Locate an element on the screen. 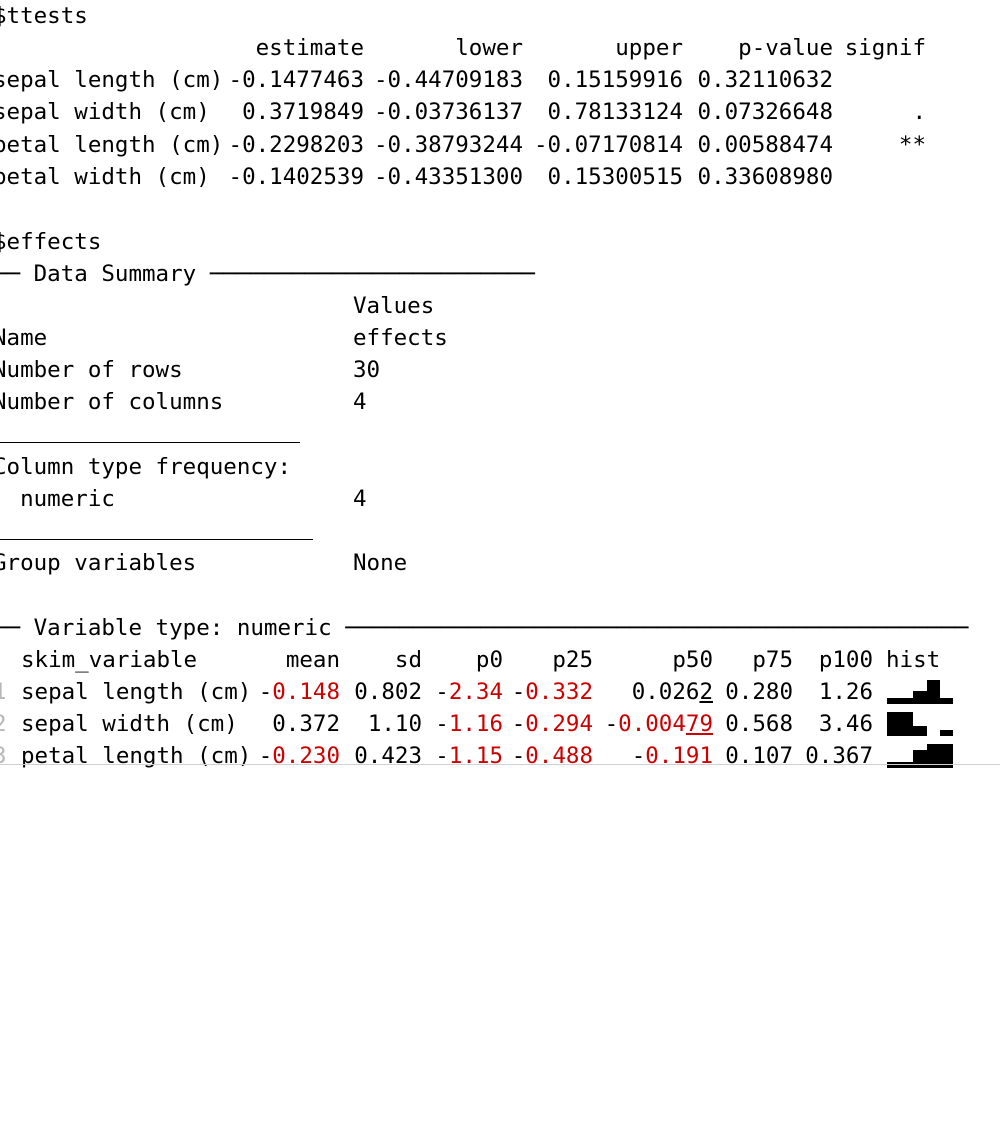 This screenshot has height=1128, width=1000. p100-cell: 3.46 is located at coordinates (845, 724).